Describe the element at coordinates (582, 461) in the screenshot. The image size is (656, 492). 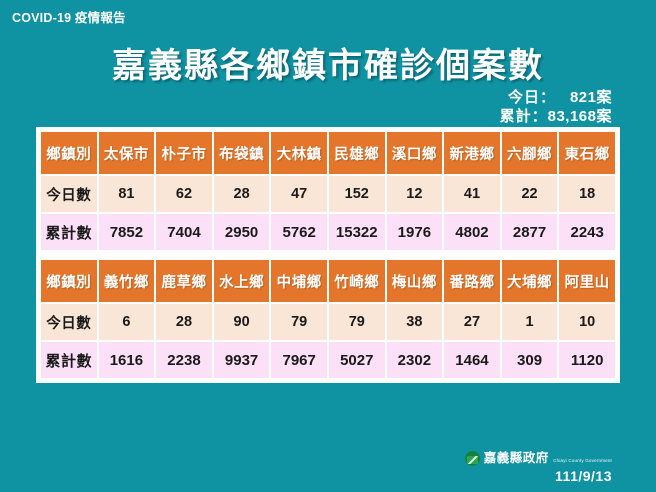
I see `government-name-en: Chiayi County Government` at that location.